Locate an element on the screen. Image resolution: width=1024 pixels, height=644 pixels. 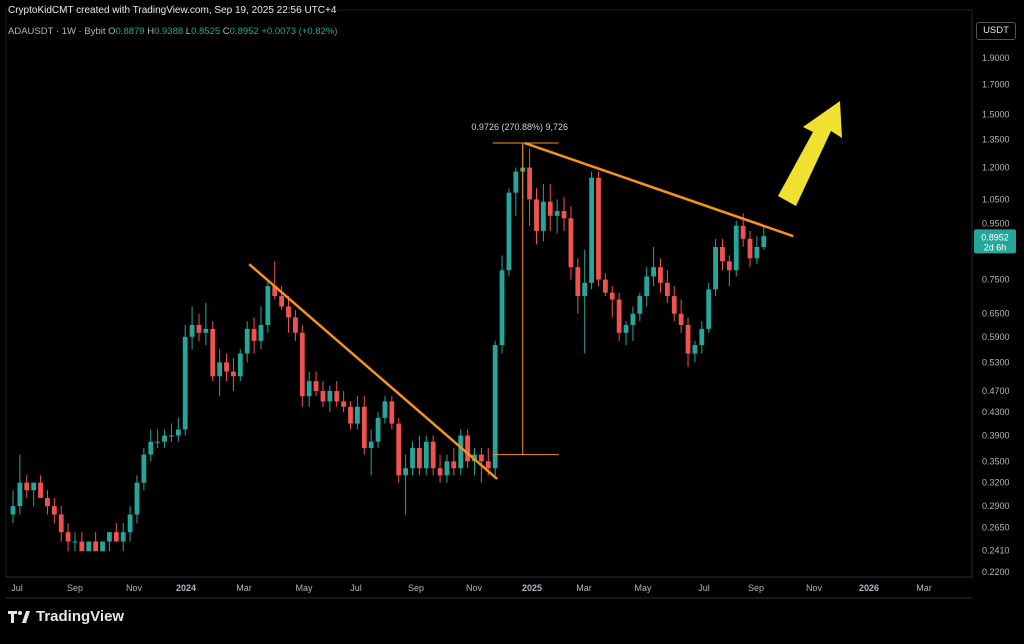
y-tick-label: 0.4300 is located at coordinates (996, 412).